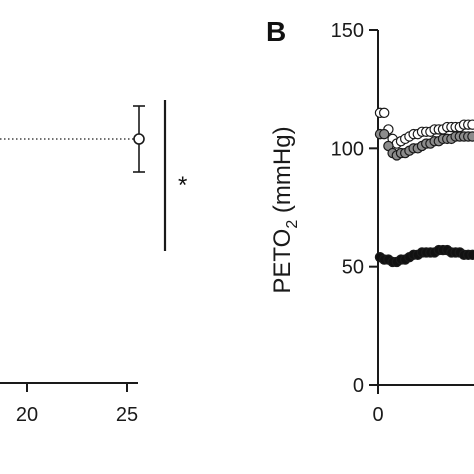  Describe the element at coordinates (347, 149) in the screenshot. I see `panel-b-y-tick-label: 100` at that location.